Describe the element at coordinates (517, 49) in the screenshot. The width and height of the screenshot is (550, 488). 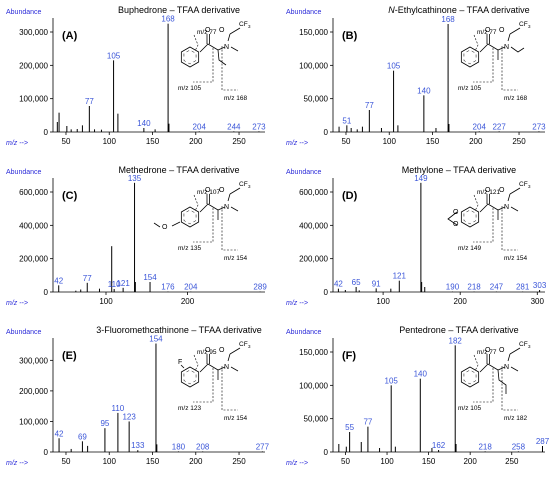
I see `n-ethyl-bonds` at that location.